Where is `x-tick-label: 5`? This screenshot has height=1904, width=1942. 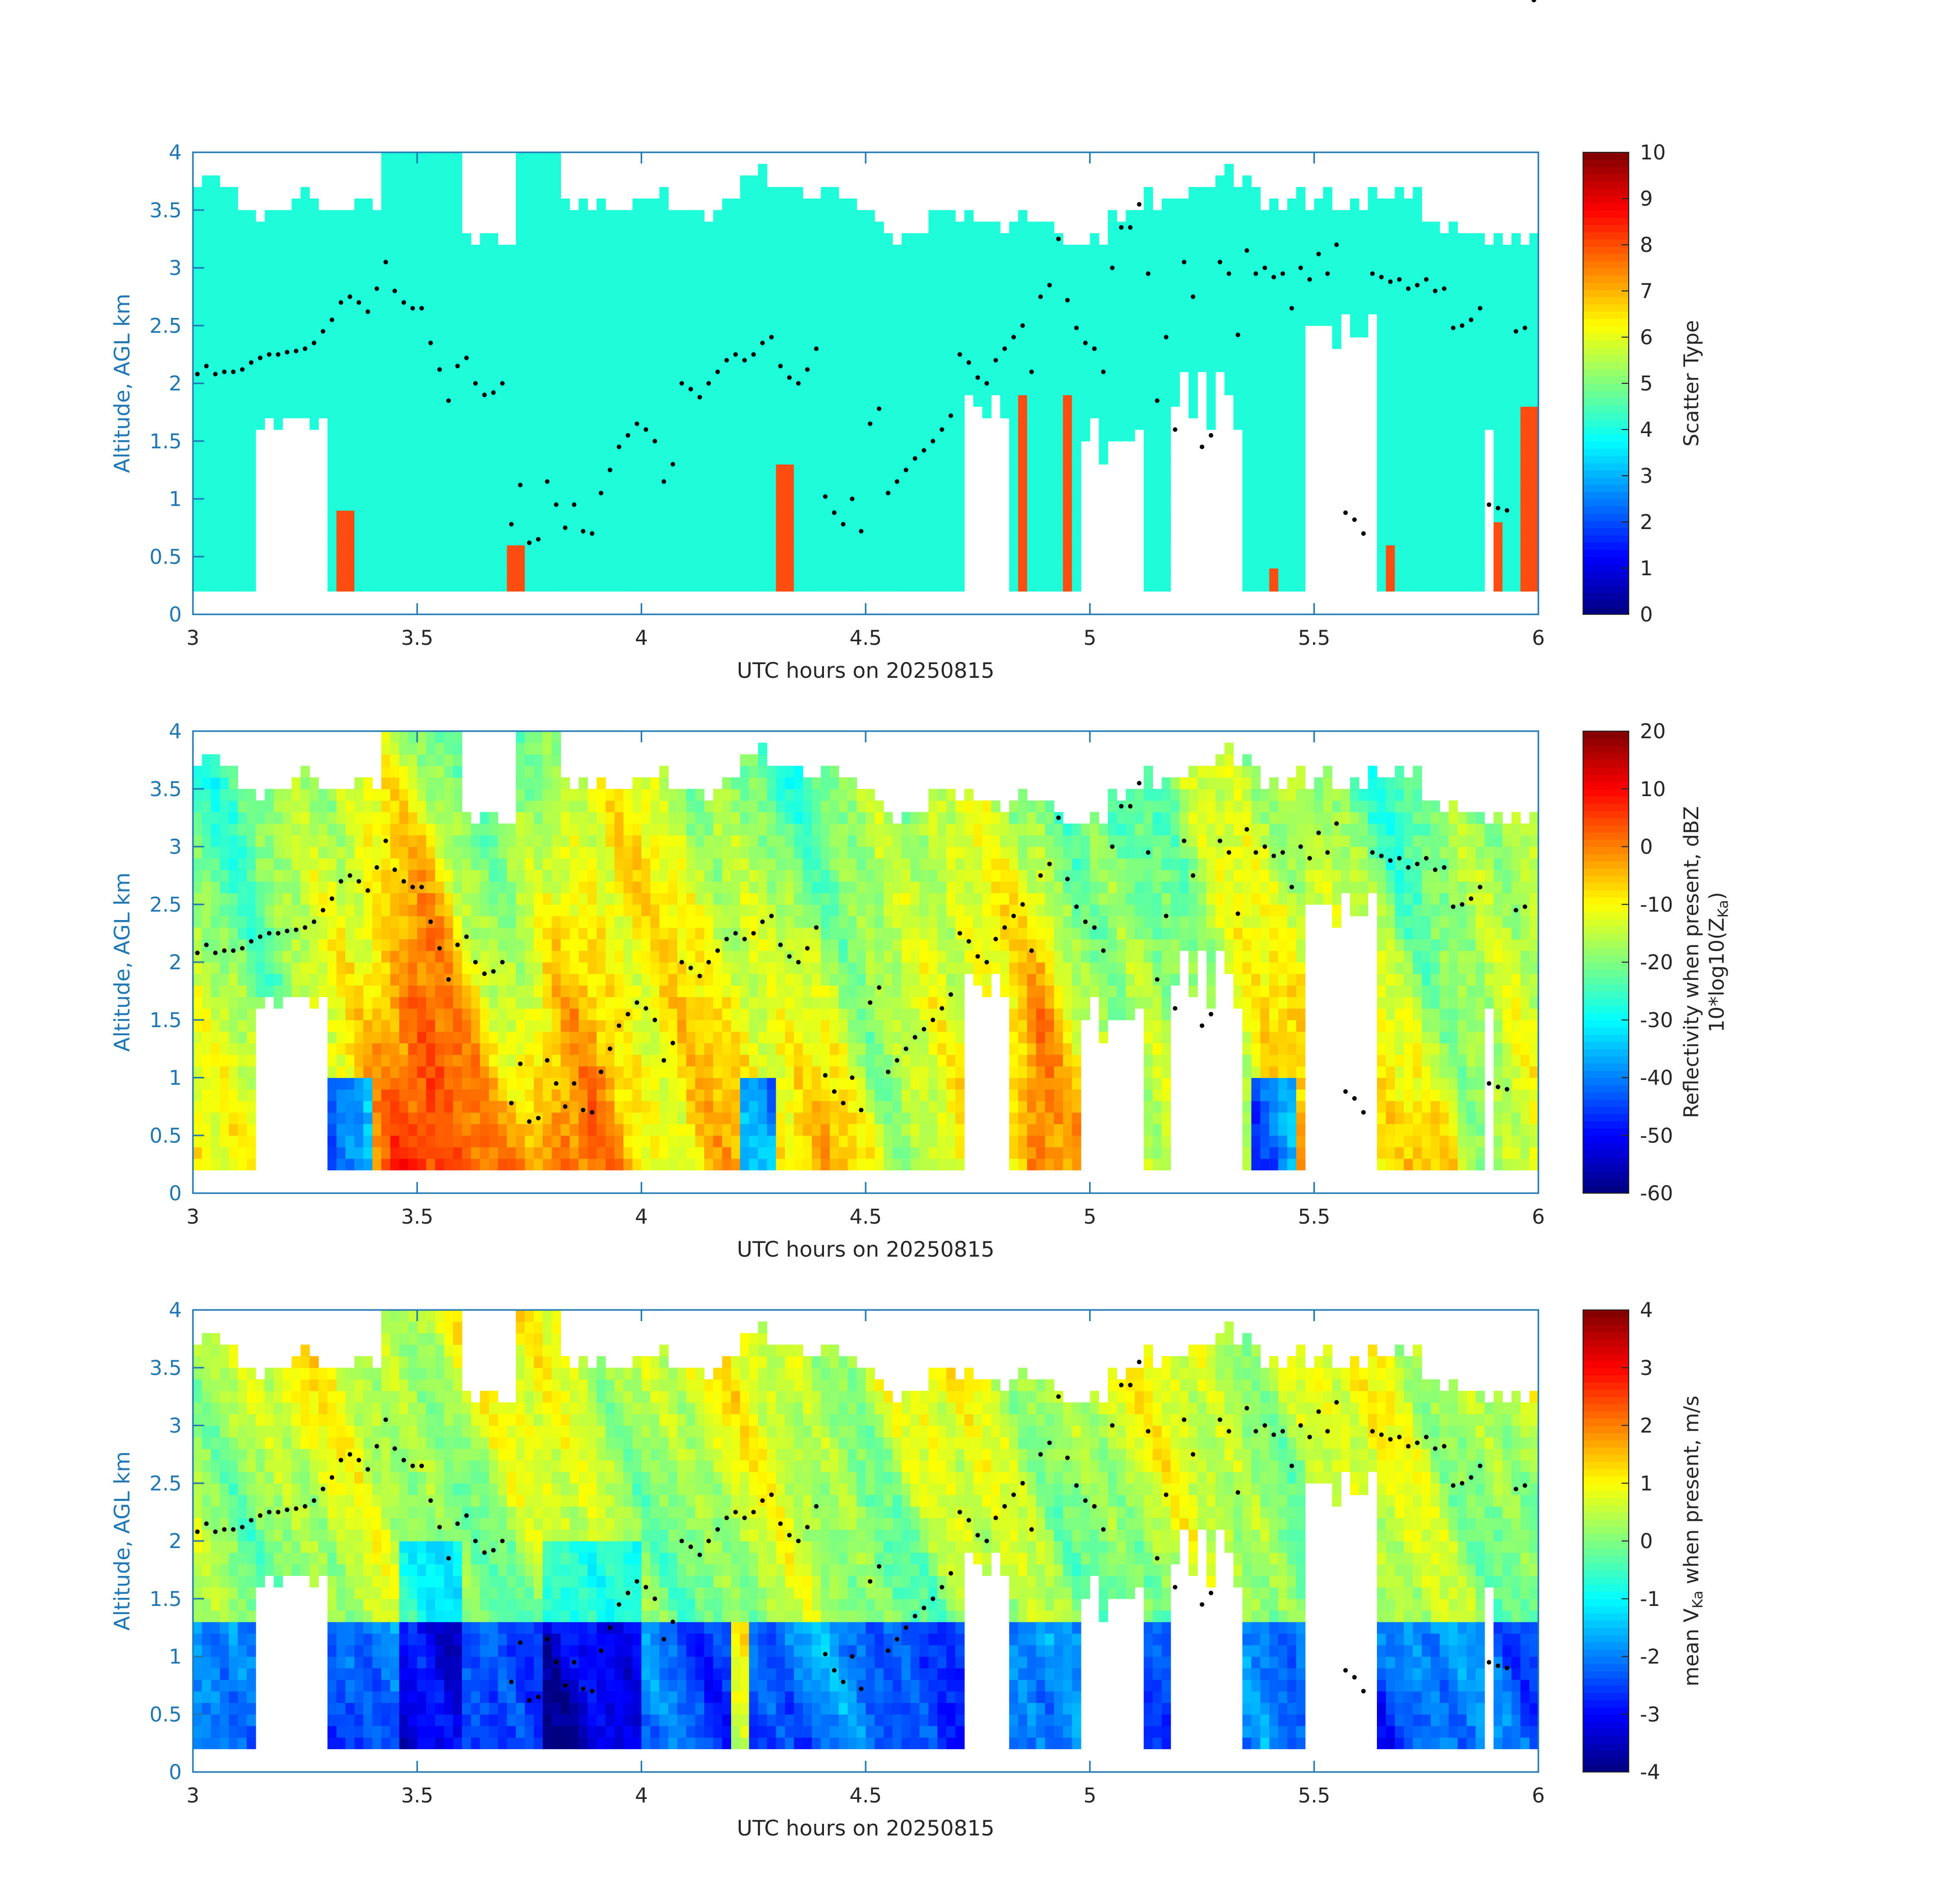
x-tick-label: 5 is located at coordinates (1089, 639).